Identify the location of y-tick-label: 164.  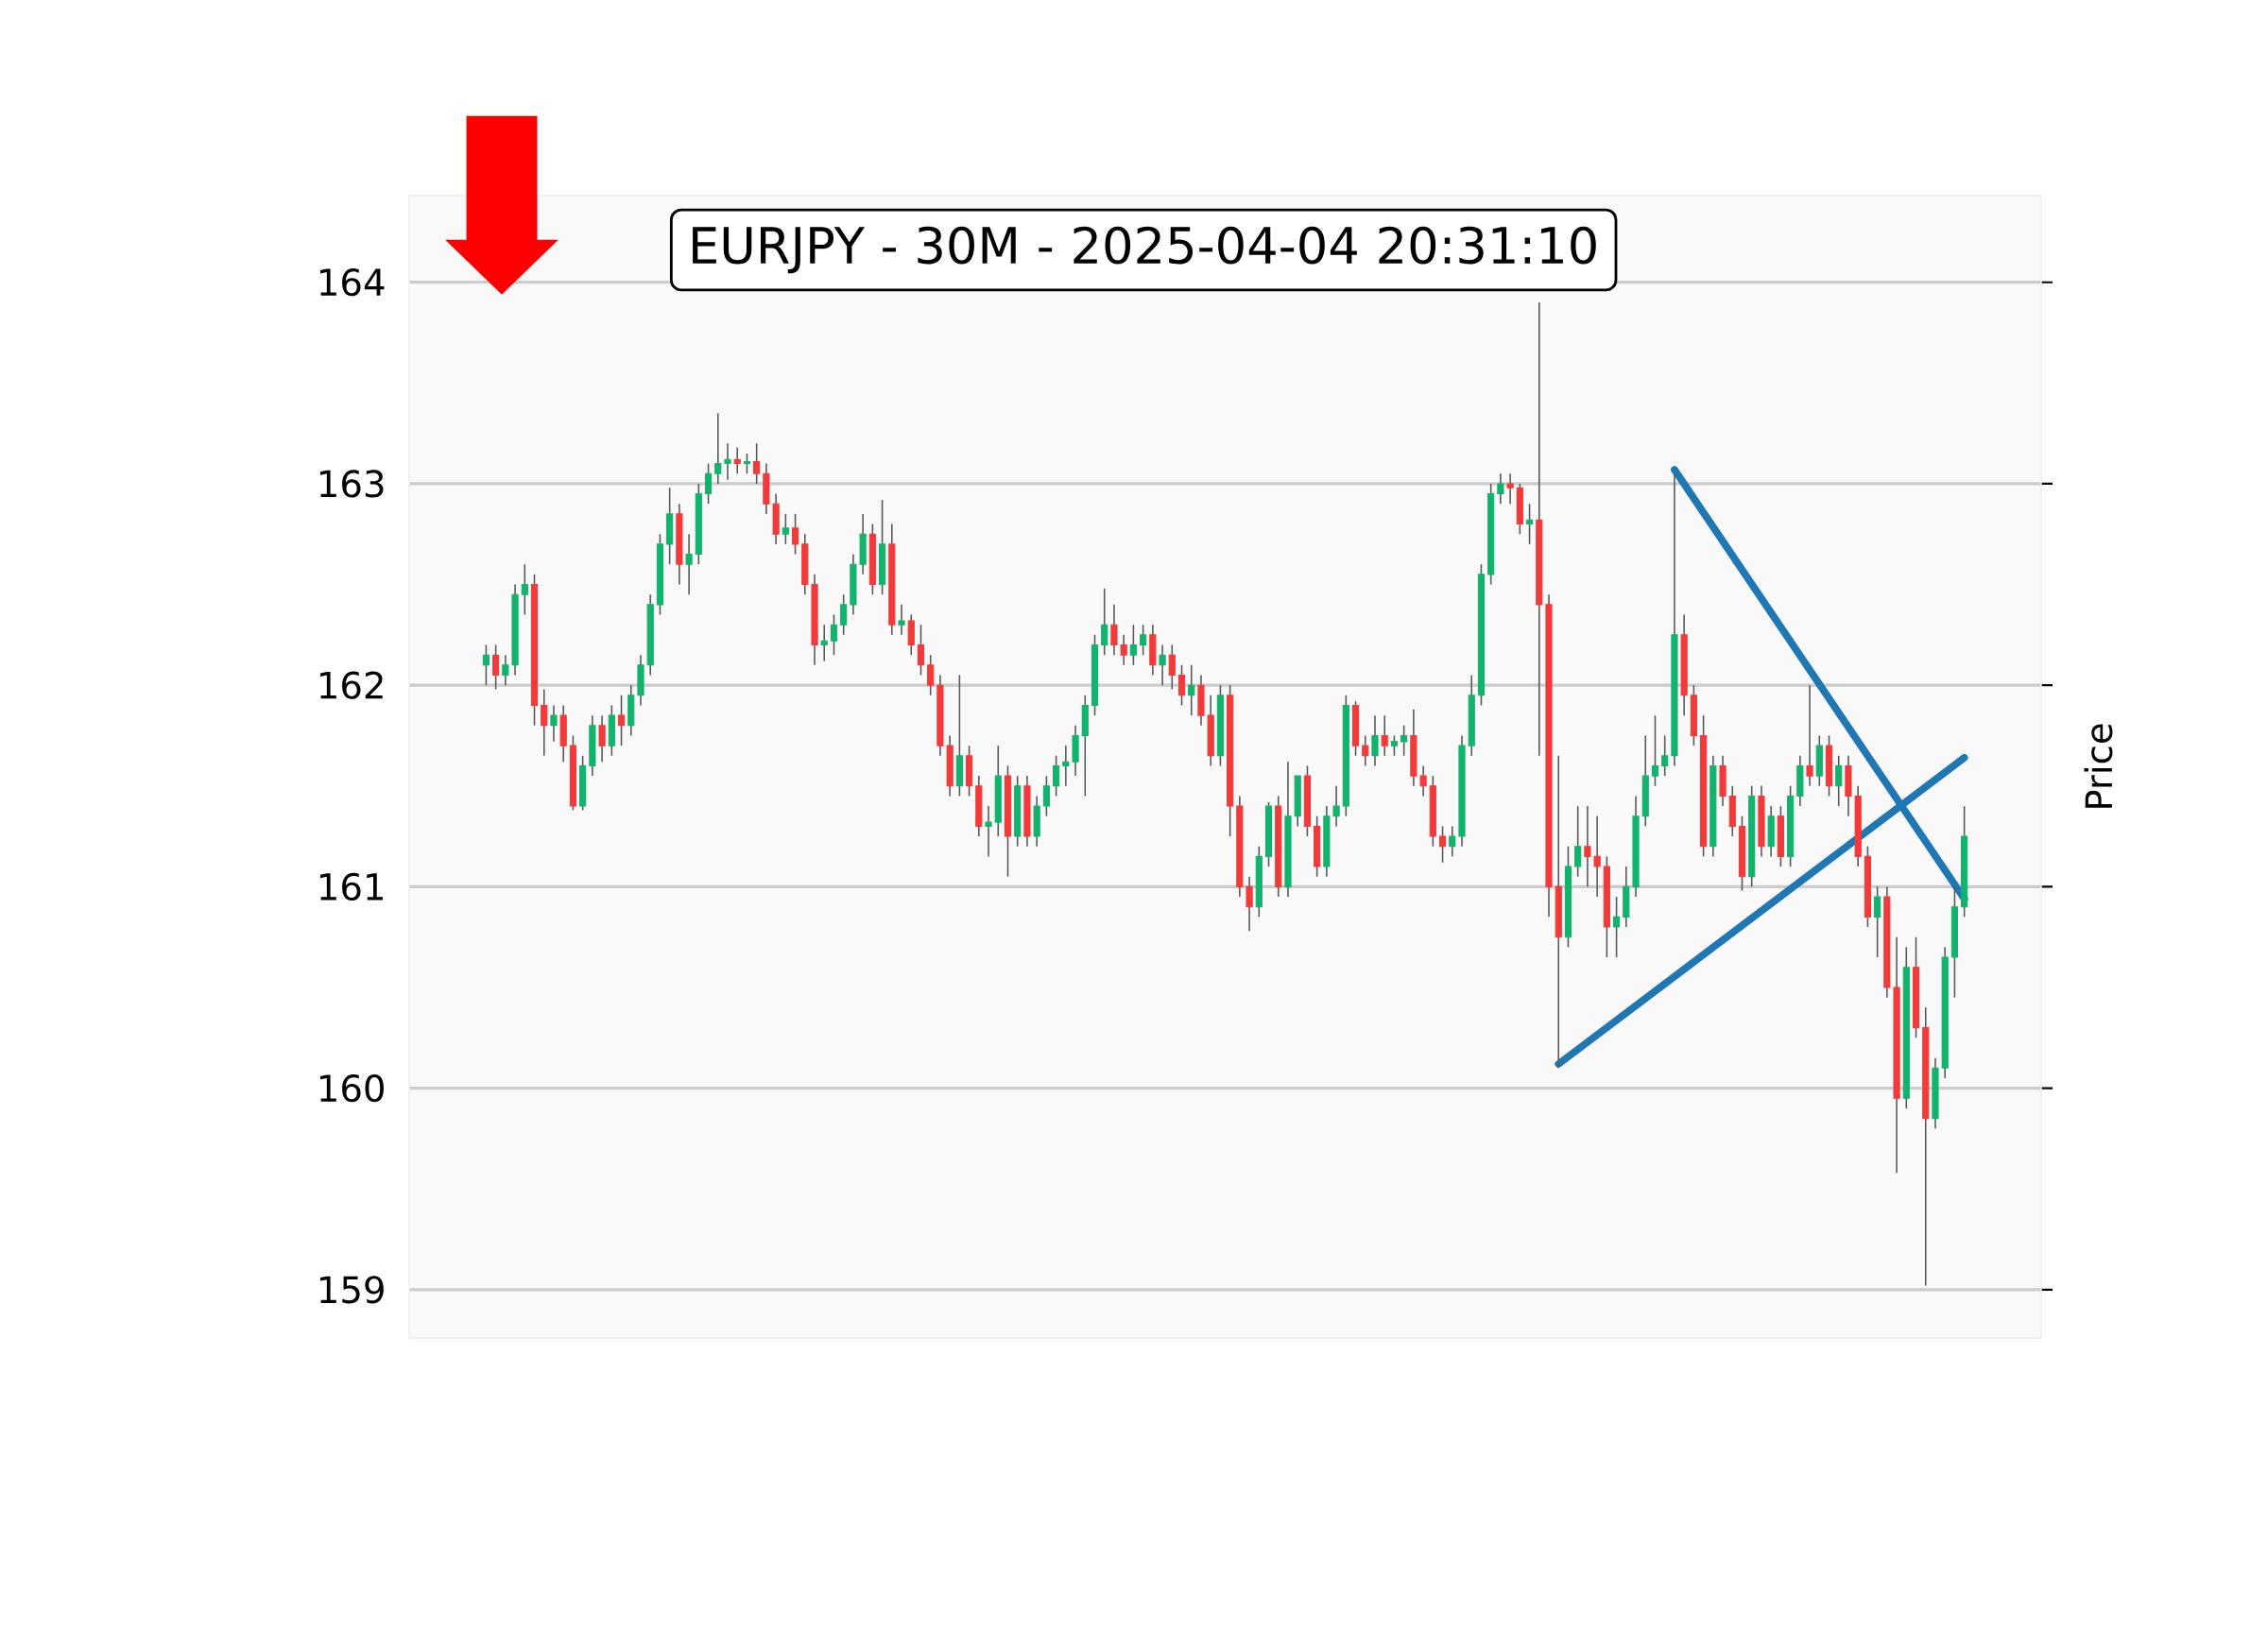
(352, 282).